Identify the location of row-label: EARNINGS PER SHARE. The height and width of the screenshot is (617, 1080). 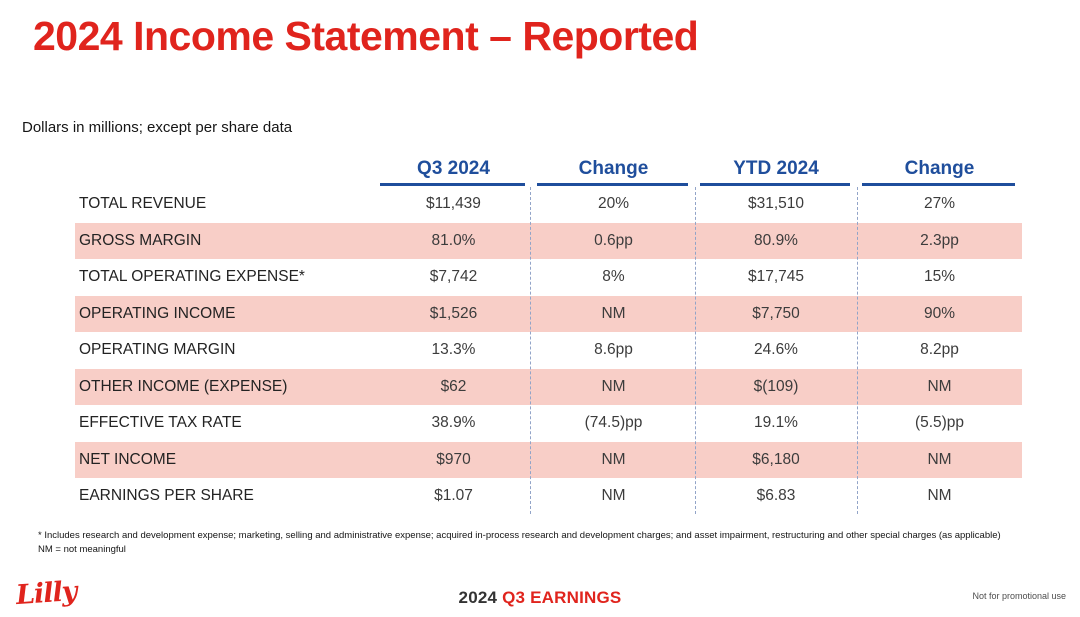
(166, 496).